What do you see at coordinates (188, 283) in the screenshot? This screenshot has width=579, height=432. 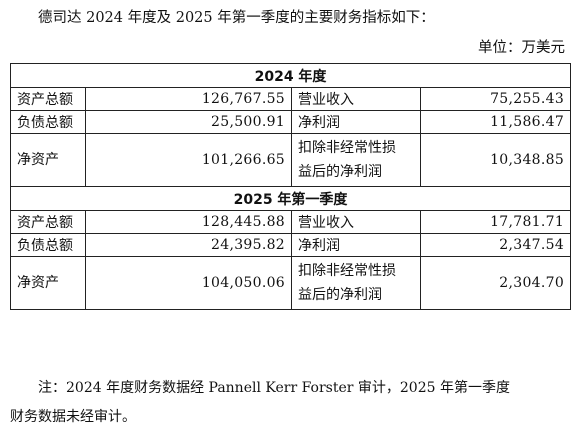 I see `row-value: 104,050.06` at bounding box center [188, 283].